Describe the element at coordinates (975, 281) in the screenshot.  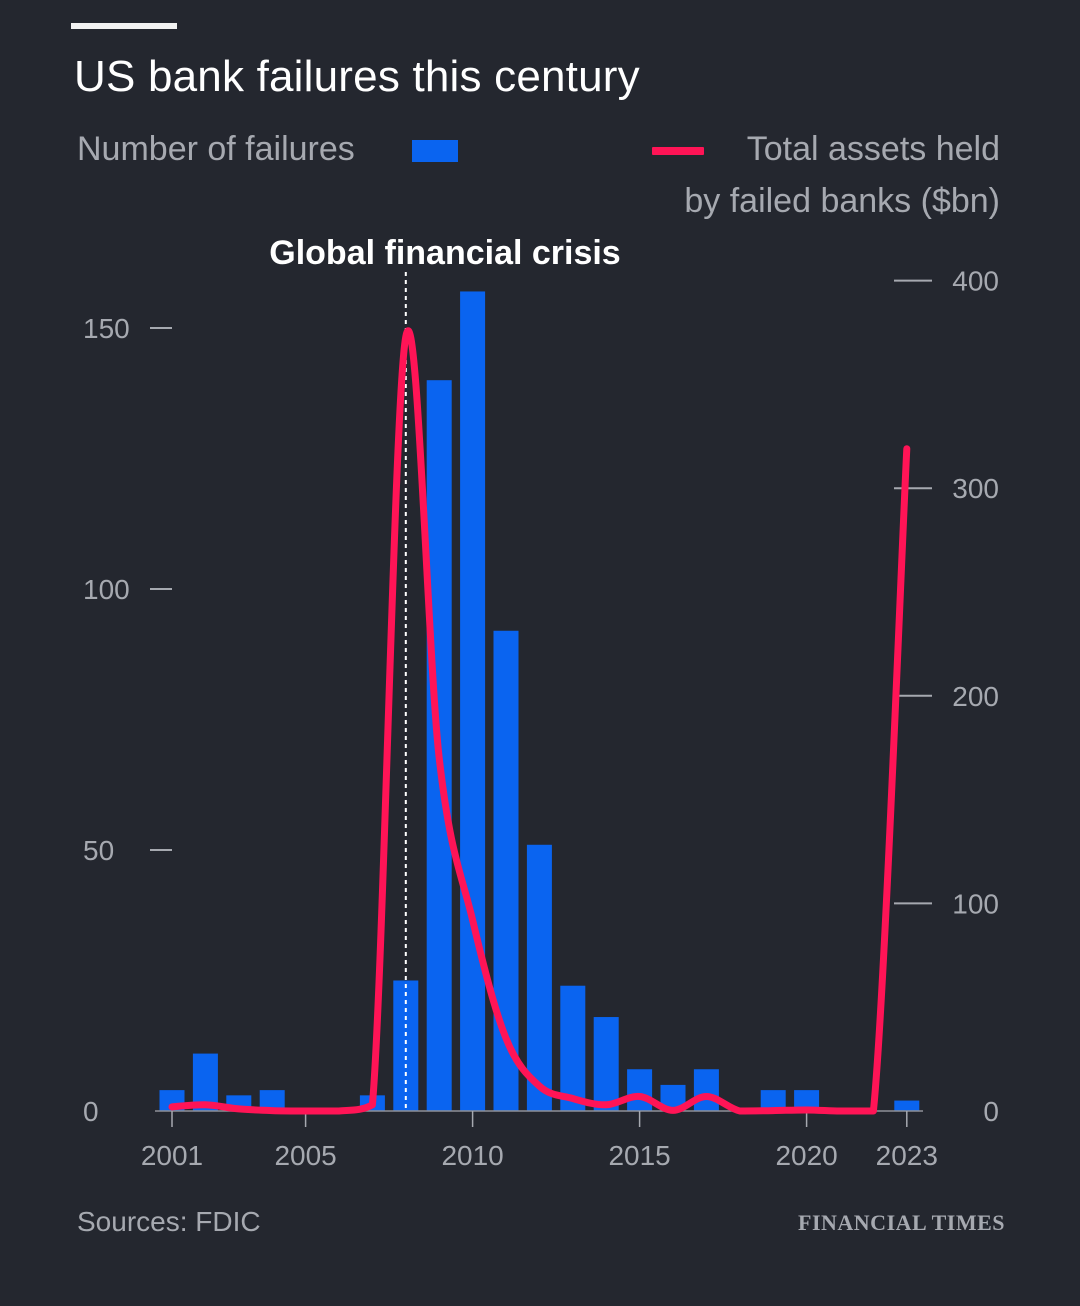
I see `y-right-label-400: 400` at that location.